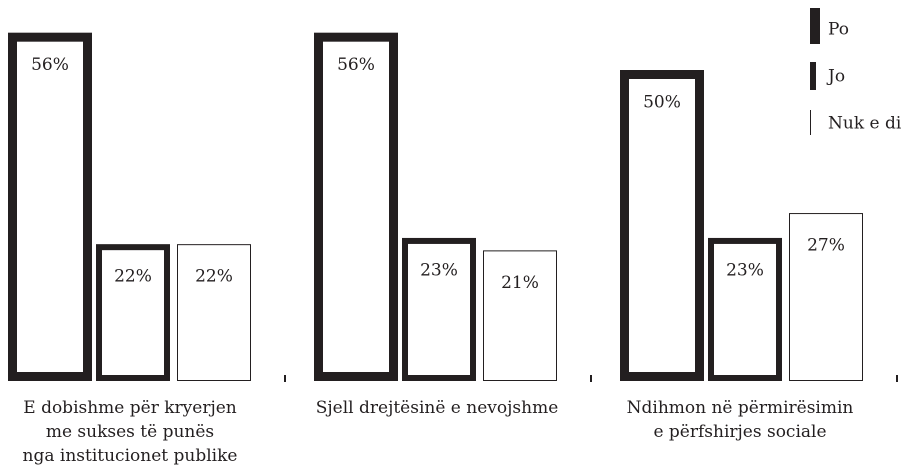 Image resolution: width=914 pixels, height=476 pixels. Describe the element at coordinates (662, 103) in the screenshot. I see `value-label: 50%` at that location.